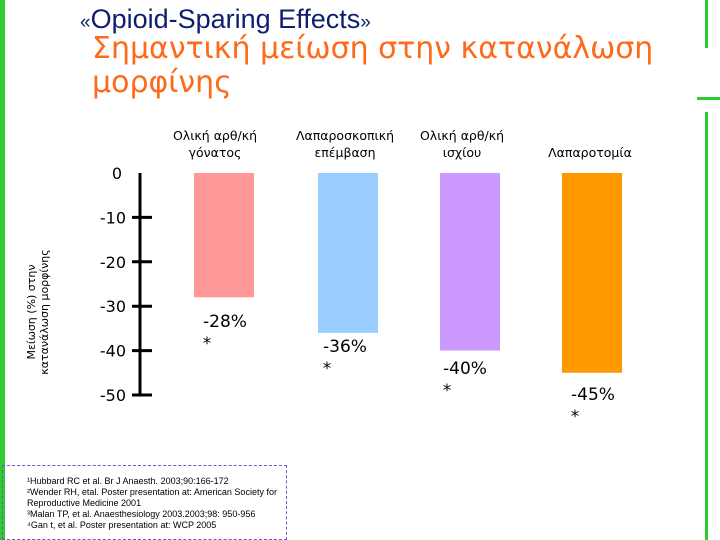  I want to click on left-accent-bar, so click(2, 270).